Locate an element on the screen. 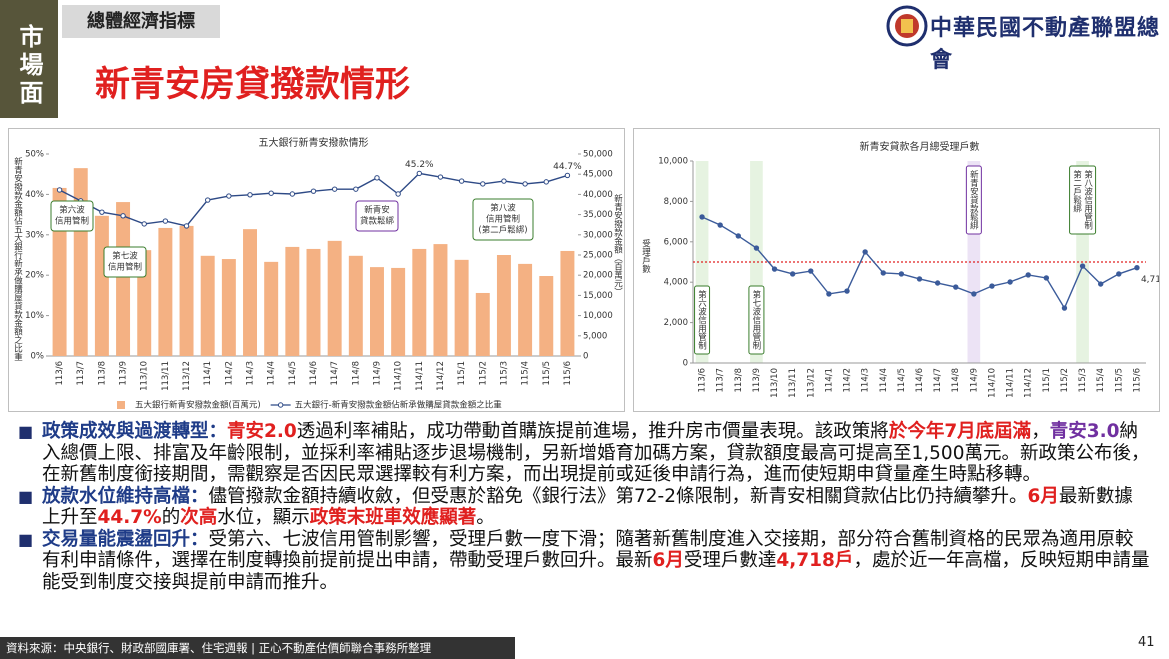 This screenshot has height=659, width=1169. x-tick-label: 115/3 is located at coordinates (504, 373).